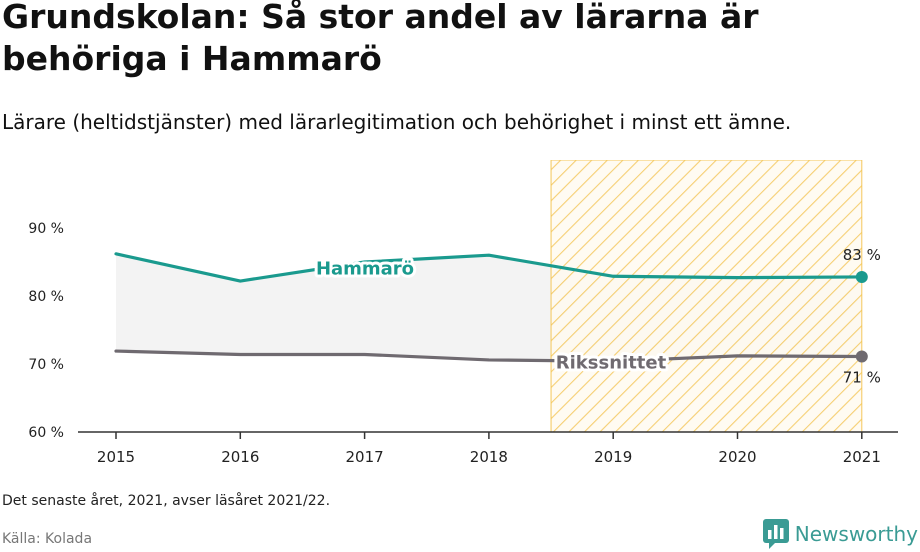 The height and width of the screenshot is (552, 920). I want to click on y-tick-label: 70 %, so click(46, 365).